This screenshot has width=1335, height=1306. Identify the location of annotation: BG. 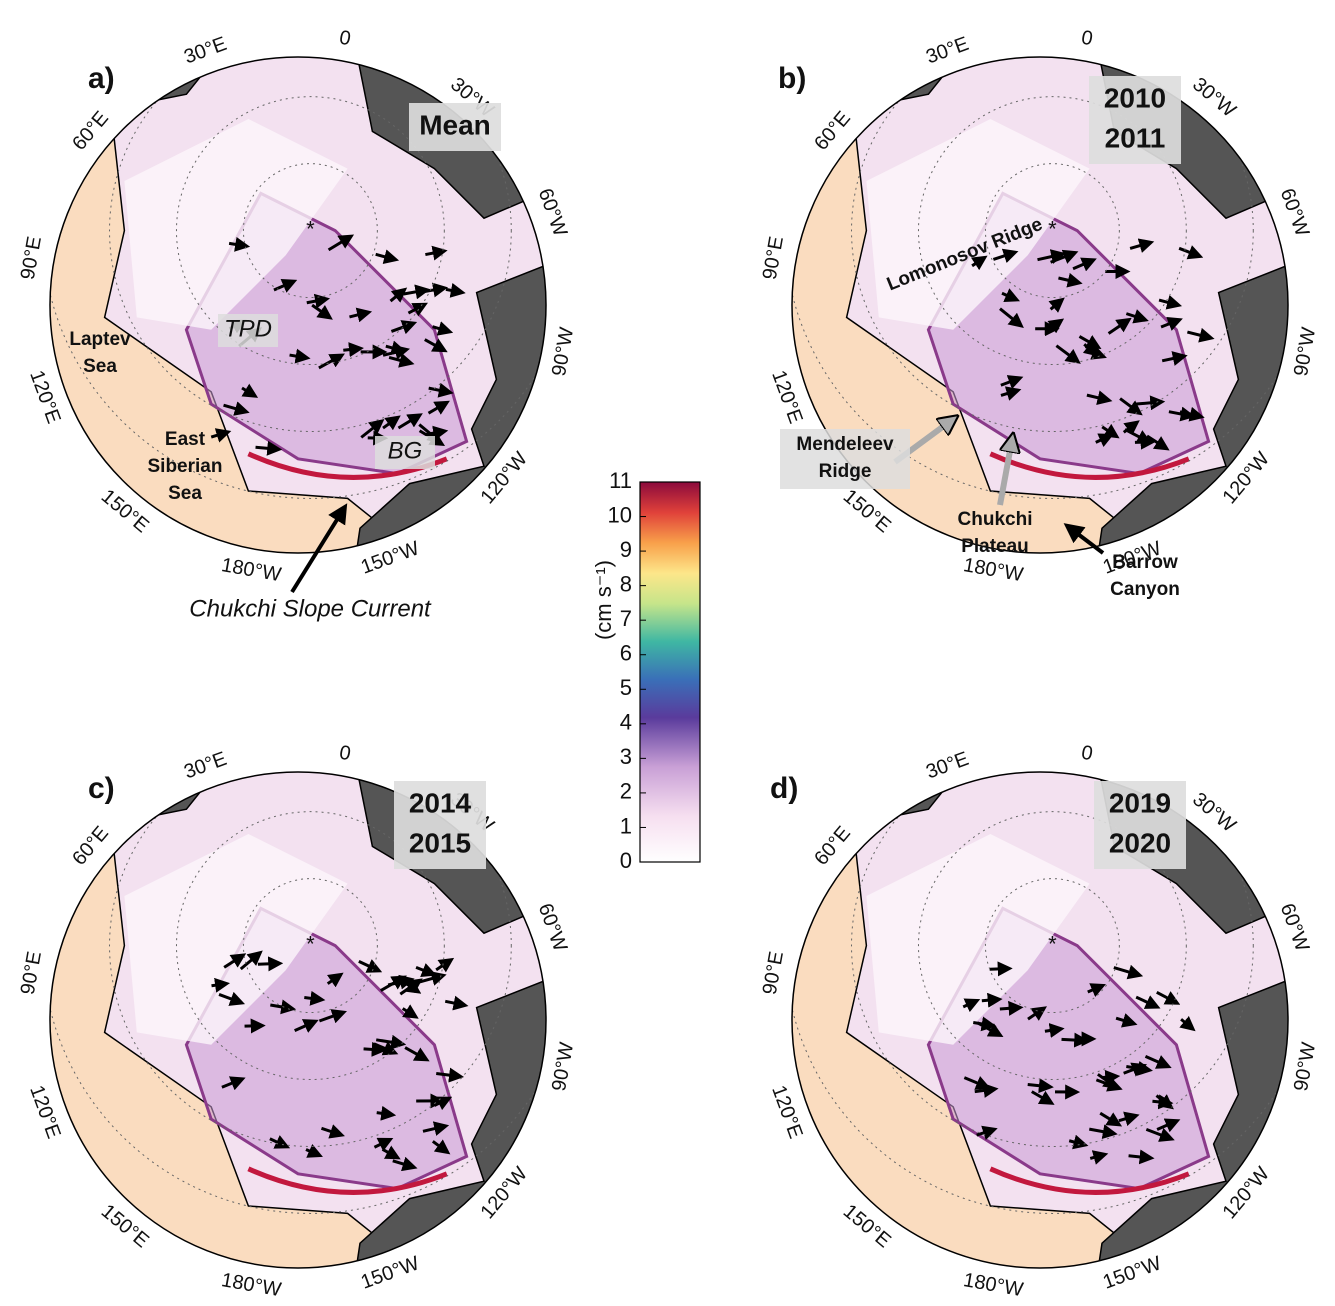
(405, 450).